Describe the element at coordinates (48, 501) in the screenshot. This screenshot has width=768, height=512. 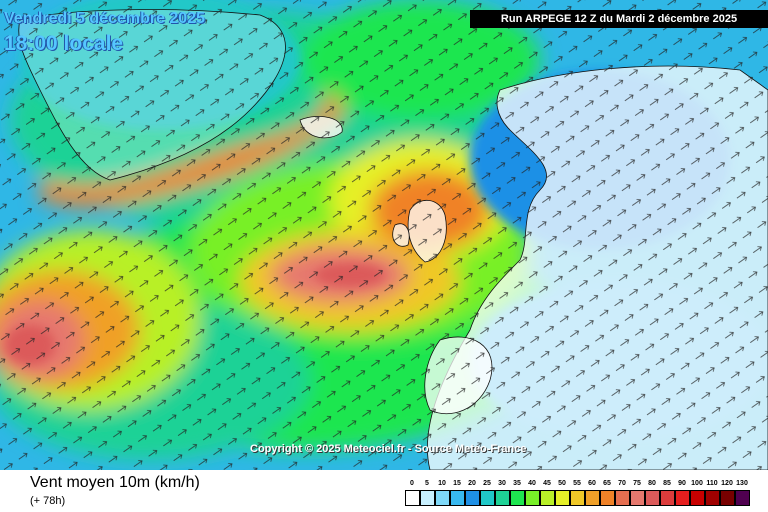
I see `lead-time: (+ 78h)` at that location.